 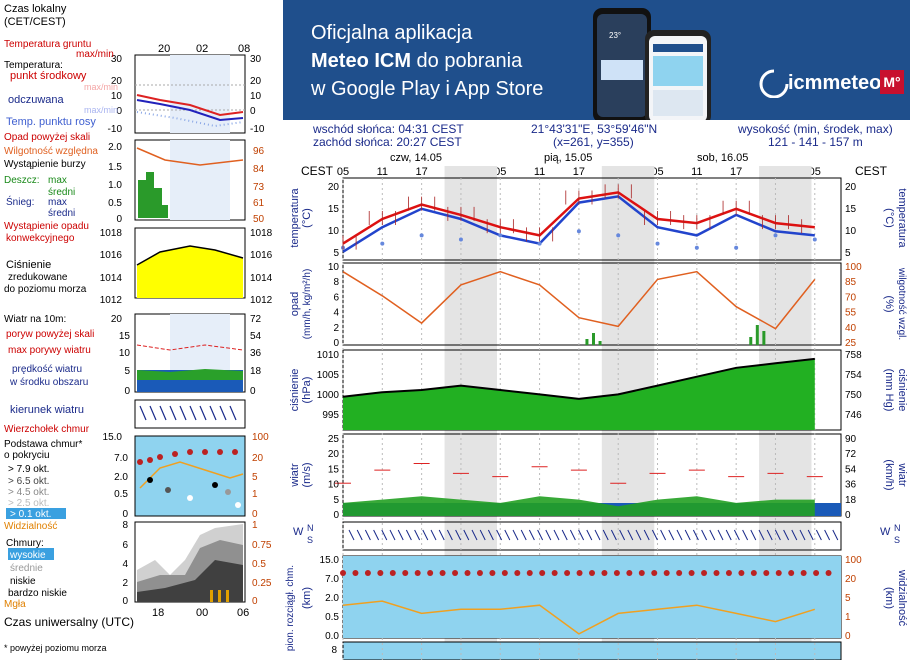 What do you see at coordinates (31, 554) in the screenshot?
I see `legend-high-bg` at bounding box center [31, 554].